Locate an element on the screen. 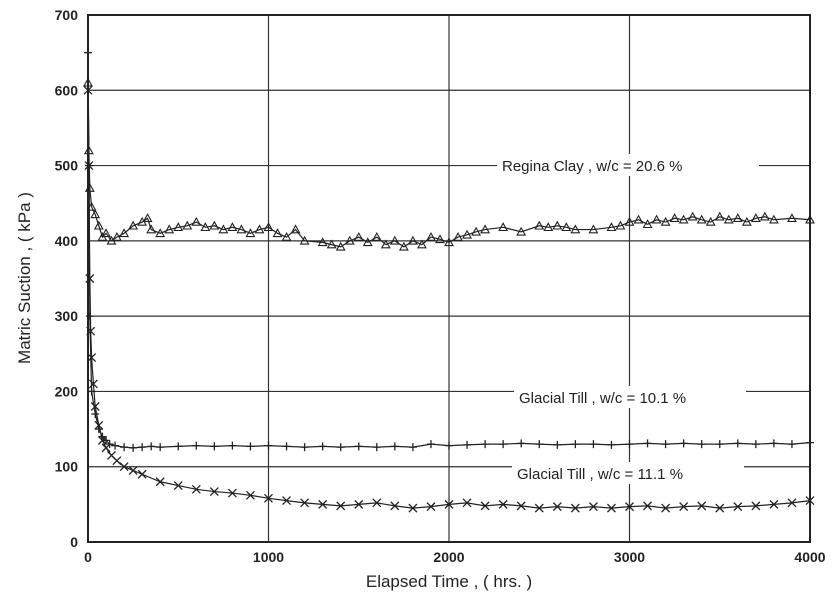  annotation-glacial-till-111: Glacial Till , w/c = 11.1 % is located at coordinates (600, 474).